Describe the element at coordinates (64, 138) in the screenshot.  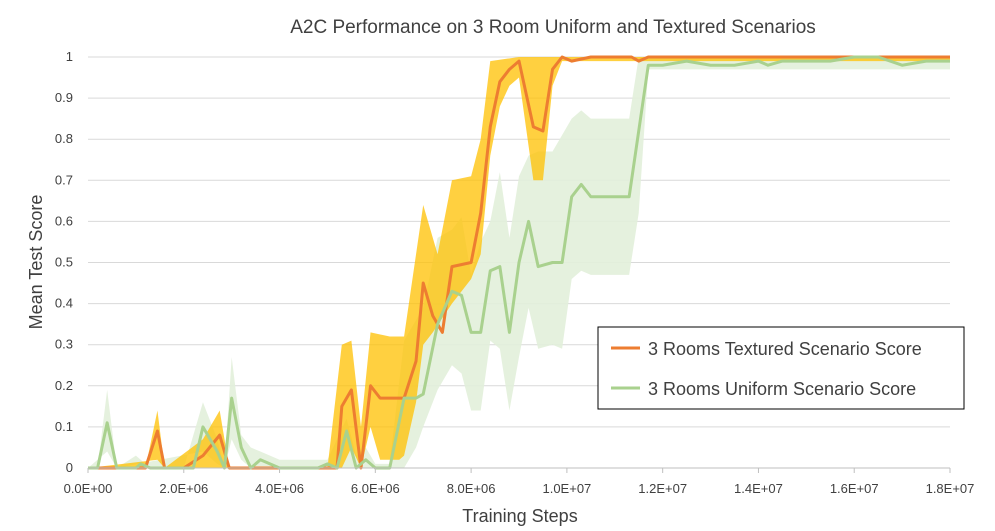
I see `y-tick-label: 0.8` at that location.